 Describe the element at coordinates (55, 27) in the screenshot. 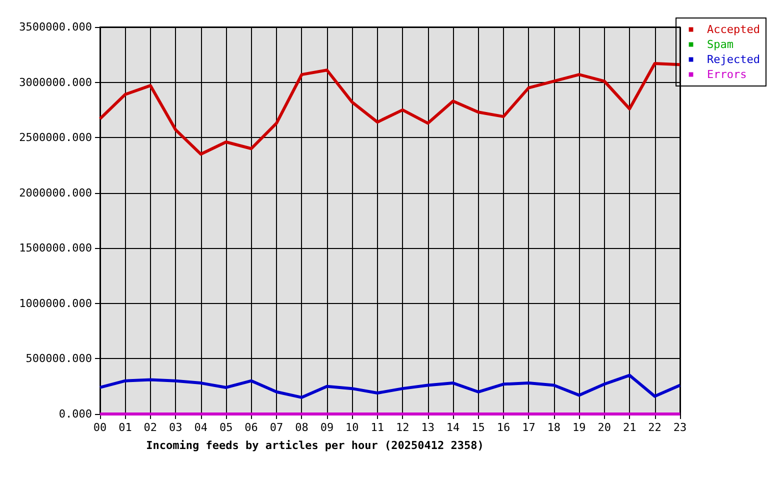

I see `y-tick-label: 3500000.000` at that location.